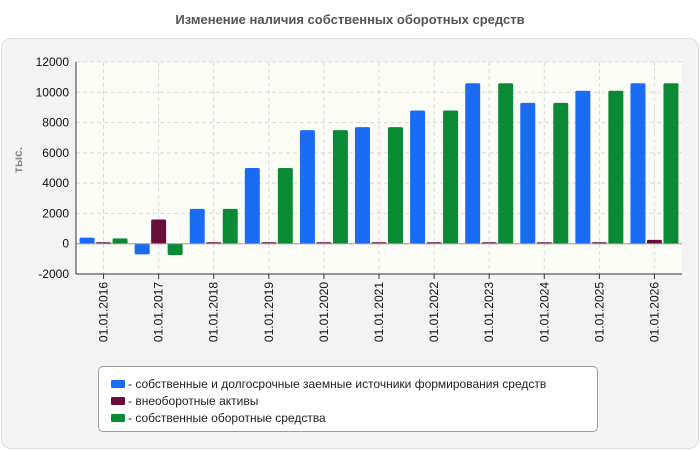  Describe the element at coordinates (354, 417) in the screenshot. I see `legend-item-2: - собственные оборотные средства` at that location.